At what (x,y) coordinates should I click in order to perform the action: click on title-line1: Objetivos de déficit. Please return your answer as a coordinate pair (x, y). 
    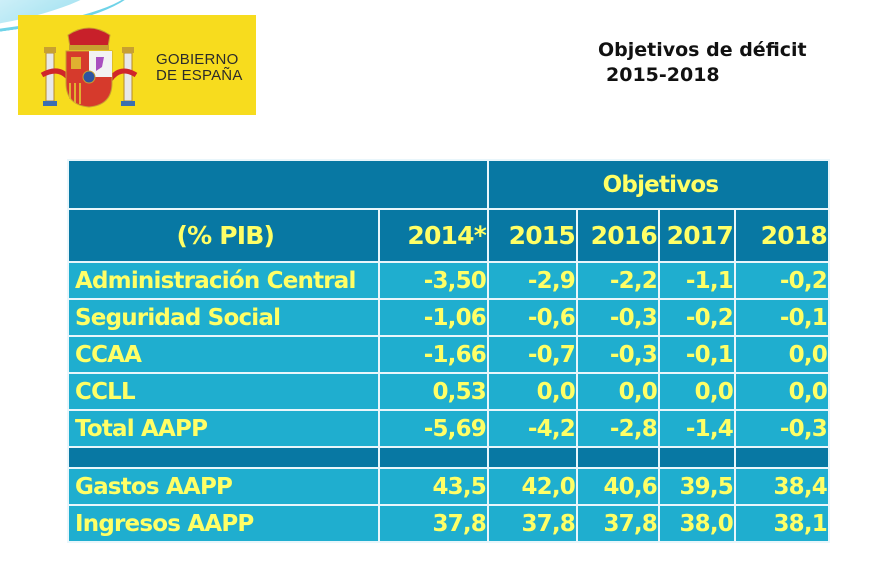
    Looking at the image, I should click on (702, 50).